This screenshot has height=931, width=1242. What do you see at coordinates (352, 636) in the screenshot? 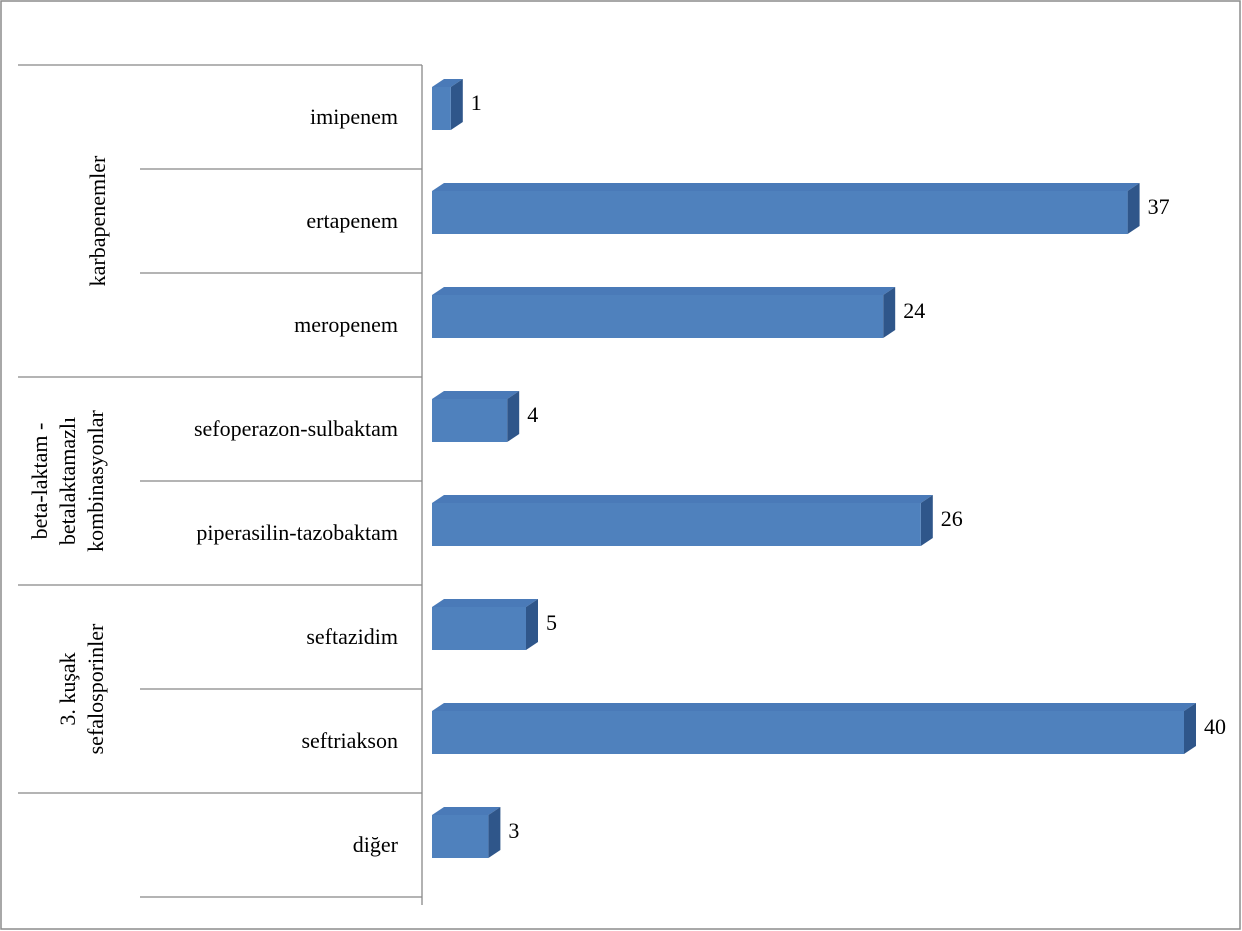
I see `category-label: seftazidim` at bounding box center [352, 636].